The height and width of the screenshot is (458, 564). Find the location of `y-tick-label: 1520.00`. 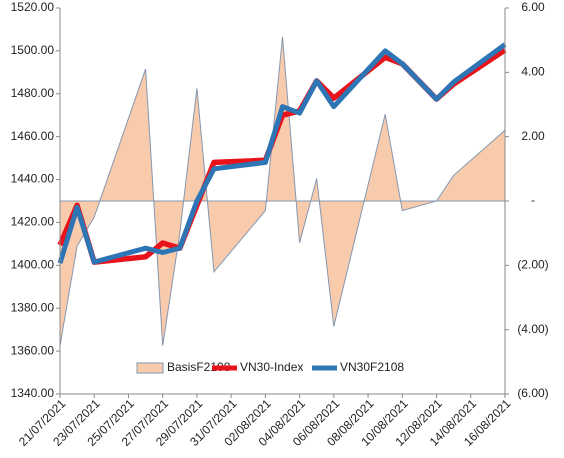

y-tick-label: 1520.00 is located at coordinates (33, 7).